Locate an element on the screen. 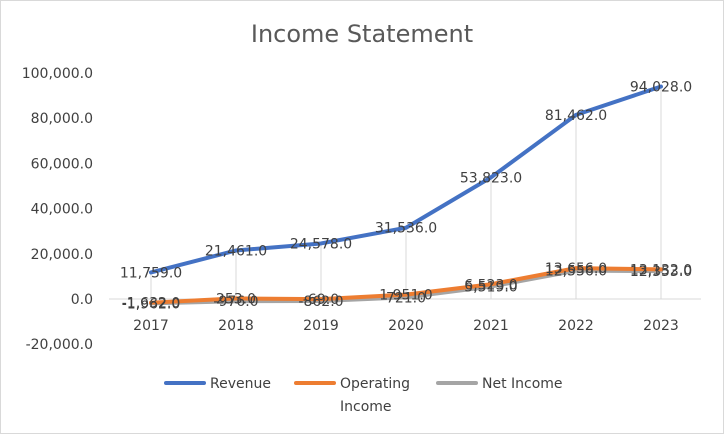  revenue-legend-label: Revenue is located at coordinates (240, 384).